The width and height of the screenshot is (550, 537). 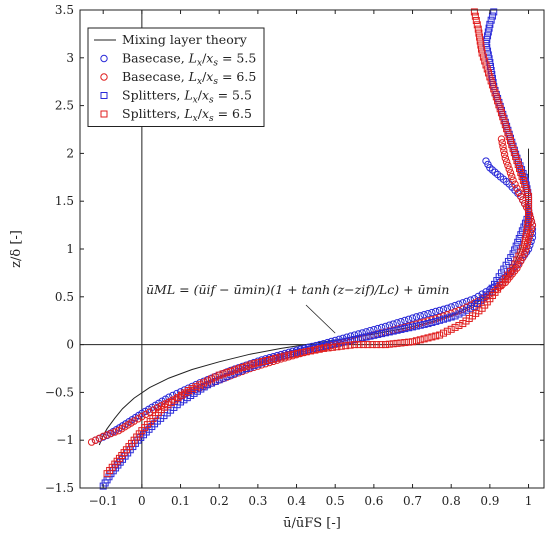 What do you see at coordinates (176, 77) in the screenshot?
I see `legend-box` at bounding box center [176, 77].